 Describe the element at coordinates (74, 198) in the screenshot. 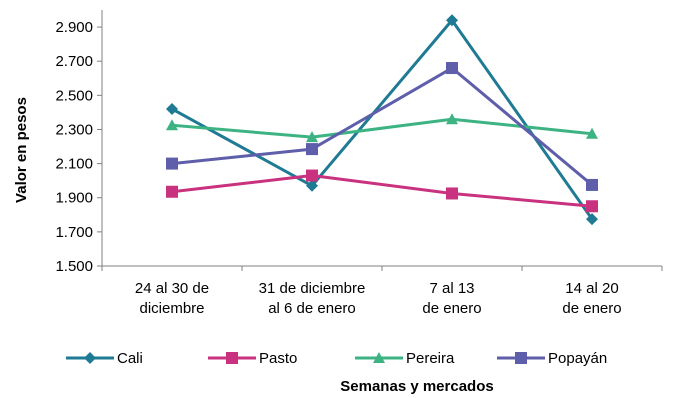

I see `y-tick-label: 1.900` at that location.